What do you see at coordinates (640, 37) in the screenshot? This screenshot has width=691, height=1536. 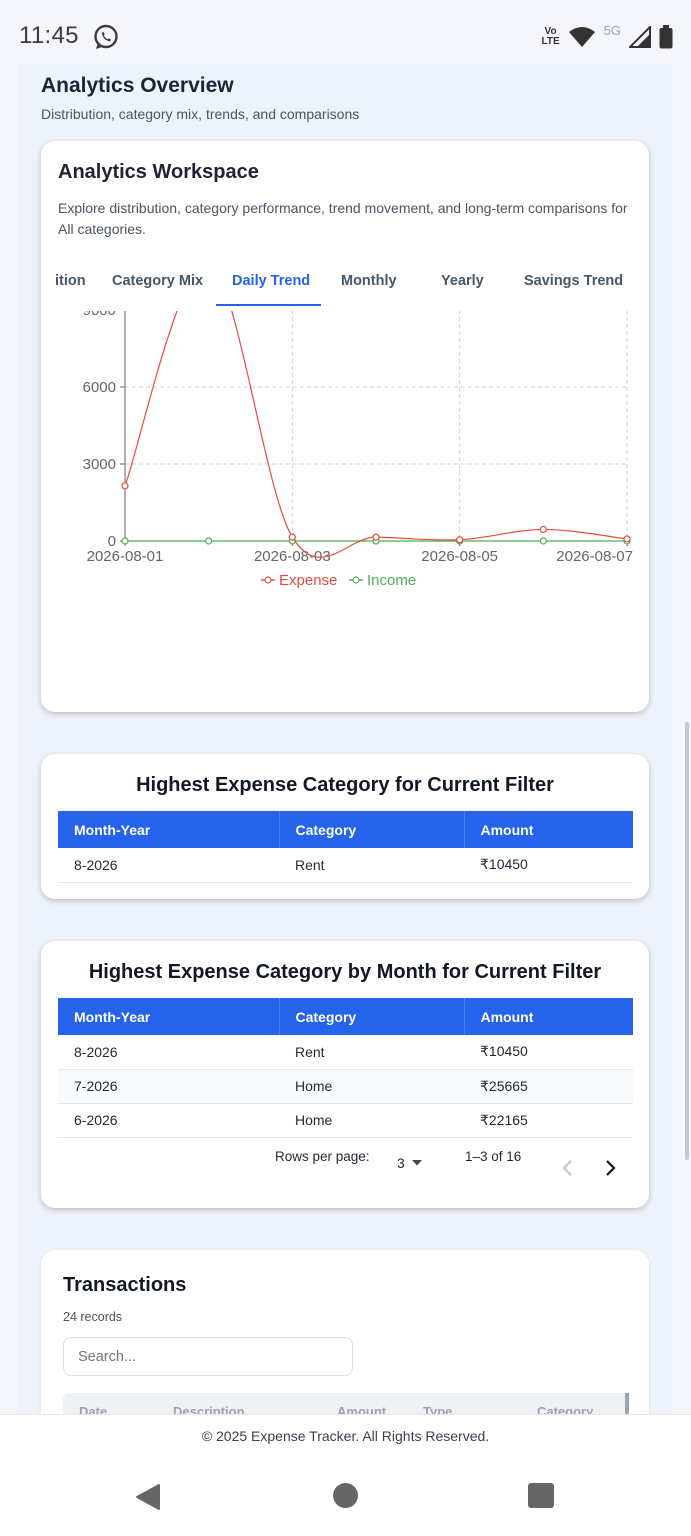 I see `signal-icon` at bounding box center [640, 37].